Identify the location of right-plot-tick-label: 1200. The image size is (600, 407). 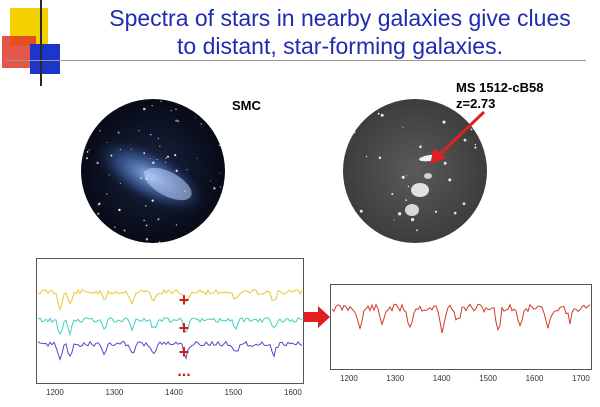
(349, 378).